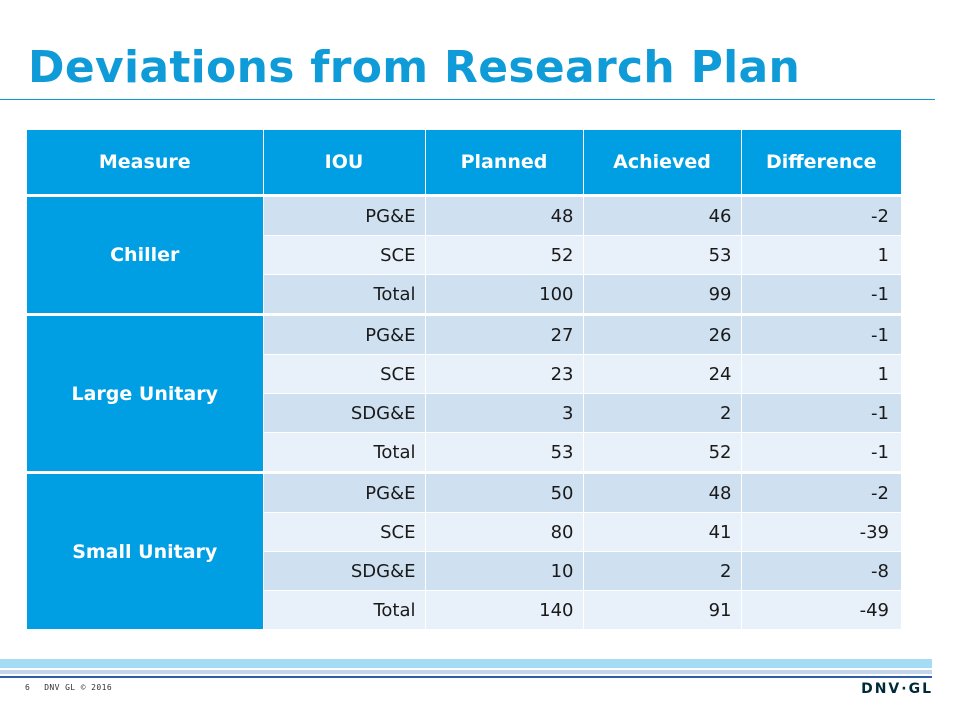  I want to click on table-row: Total 100 99 -1, so click(464, 294).